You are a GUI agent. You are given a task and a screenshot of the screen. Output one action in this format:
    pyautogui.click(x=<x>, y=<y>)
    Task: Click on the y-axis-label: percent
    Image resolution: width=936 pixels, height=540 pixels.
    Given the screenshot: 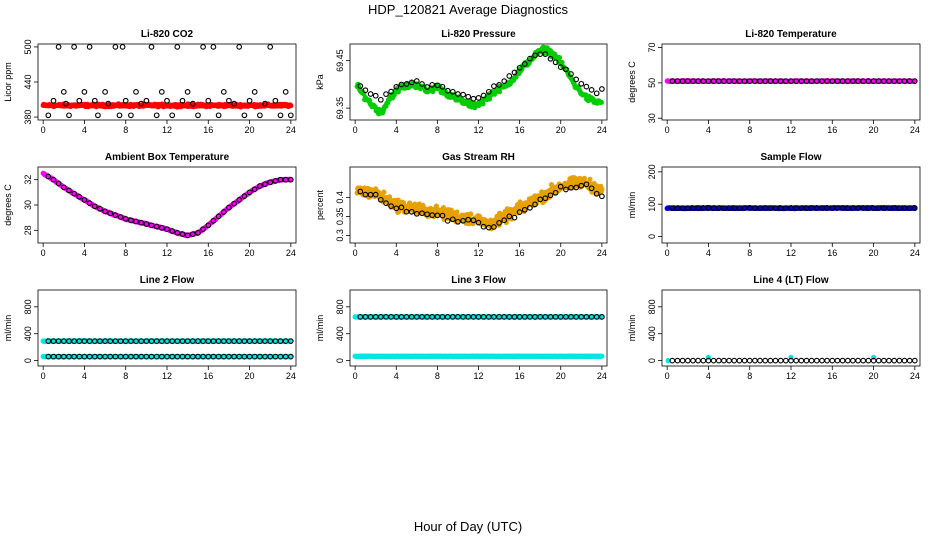 What is the action you would take?
    pyautogui.click(x=320, y=204)
    